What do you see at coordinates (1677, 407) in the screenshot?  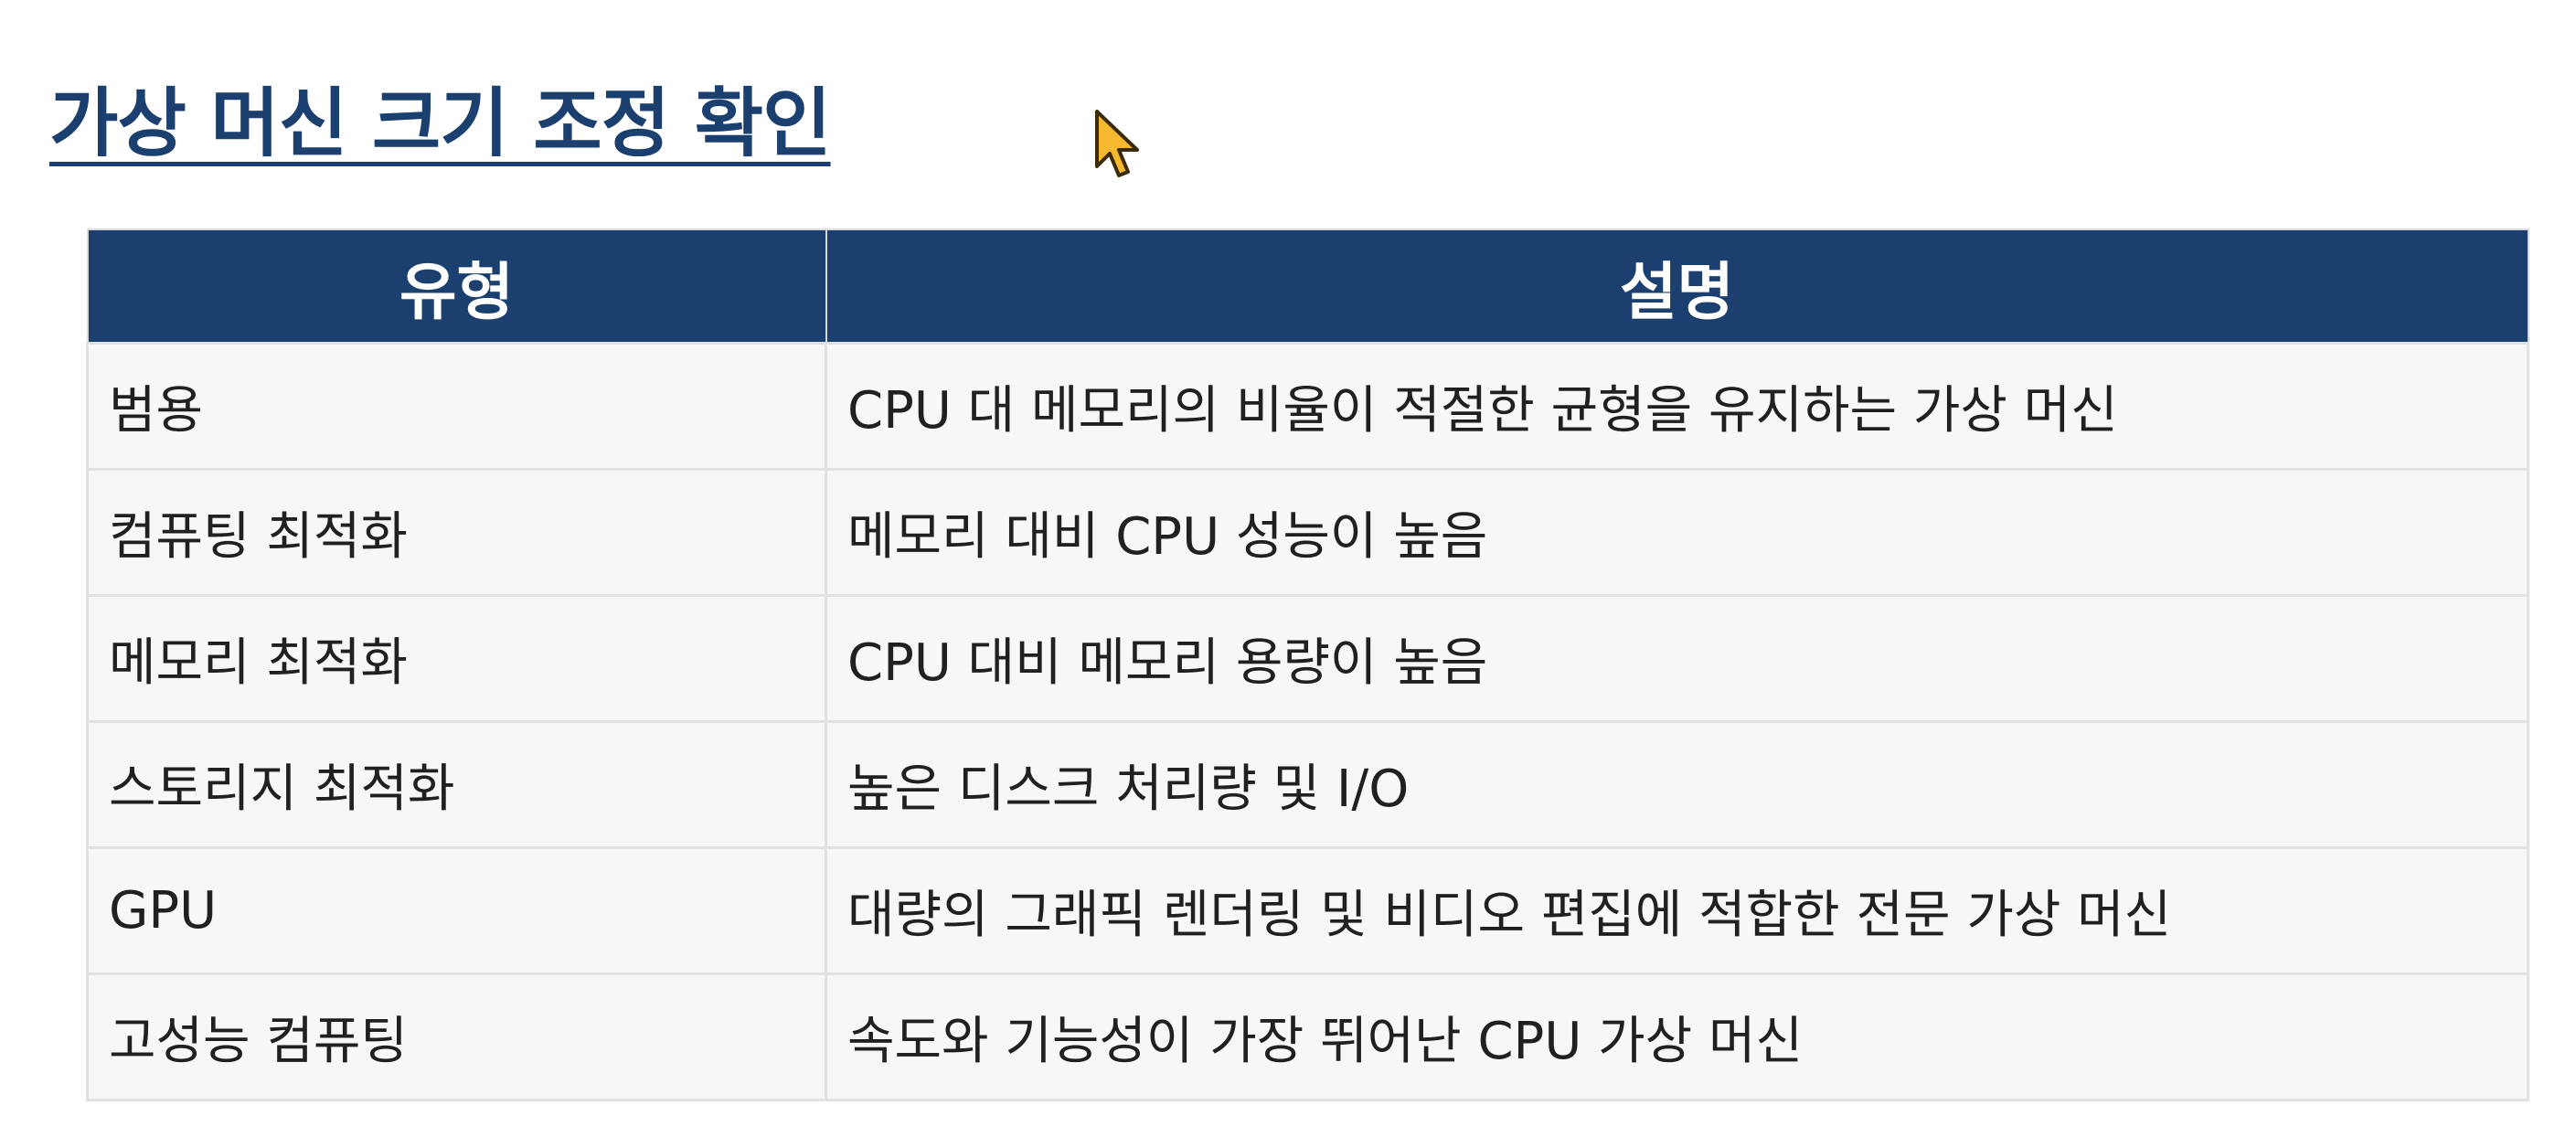 I see `description-cell: CPU 대 메모리의 비율이 적절한 균형을 유지하는 가상 머신` at bounding box center [1677, 407].